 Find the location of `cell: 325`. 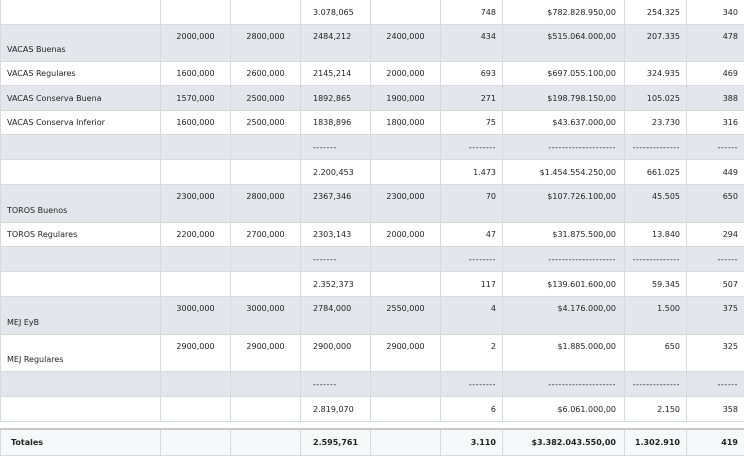

cell: 325 is located at coordinates (715, 353).